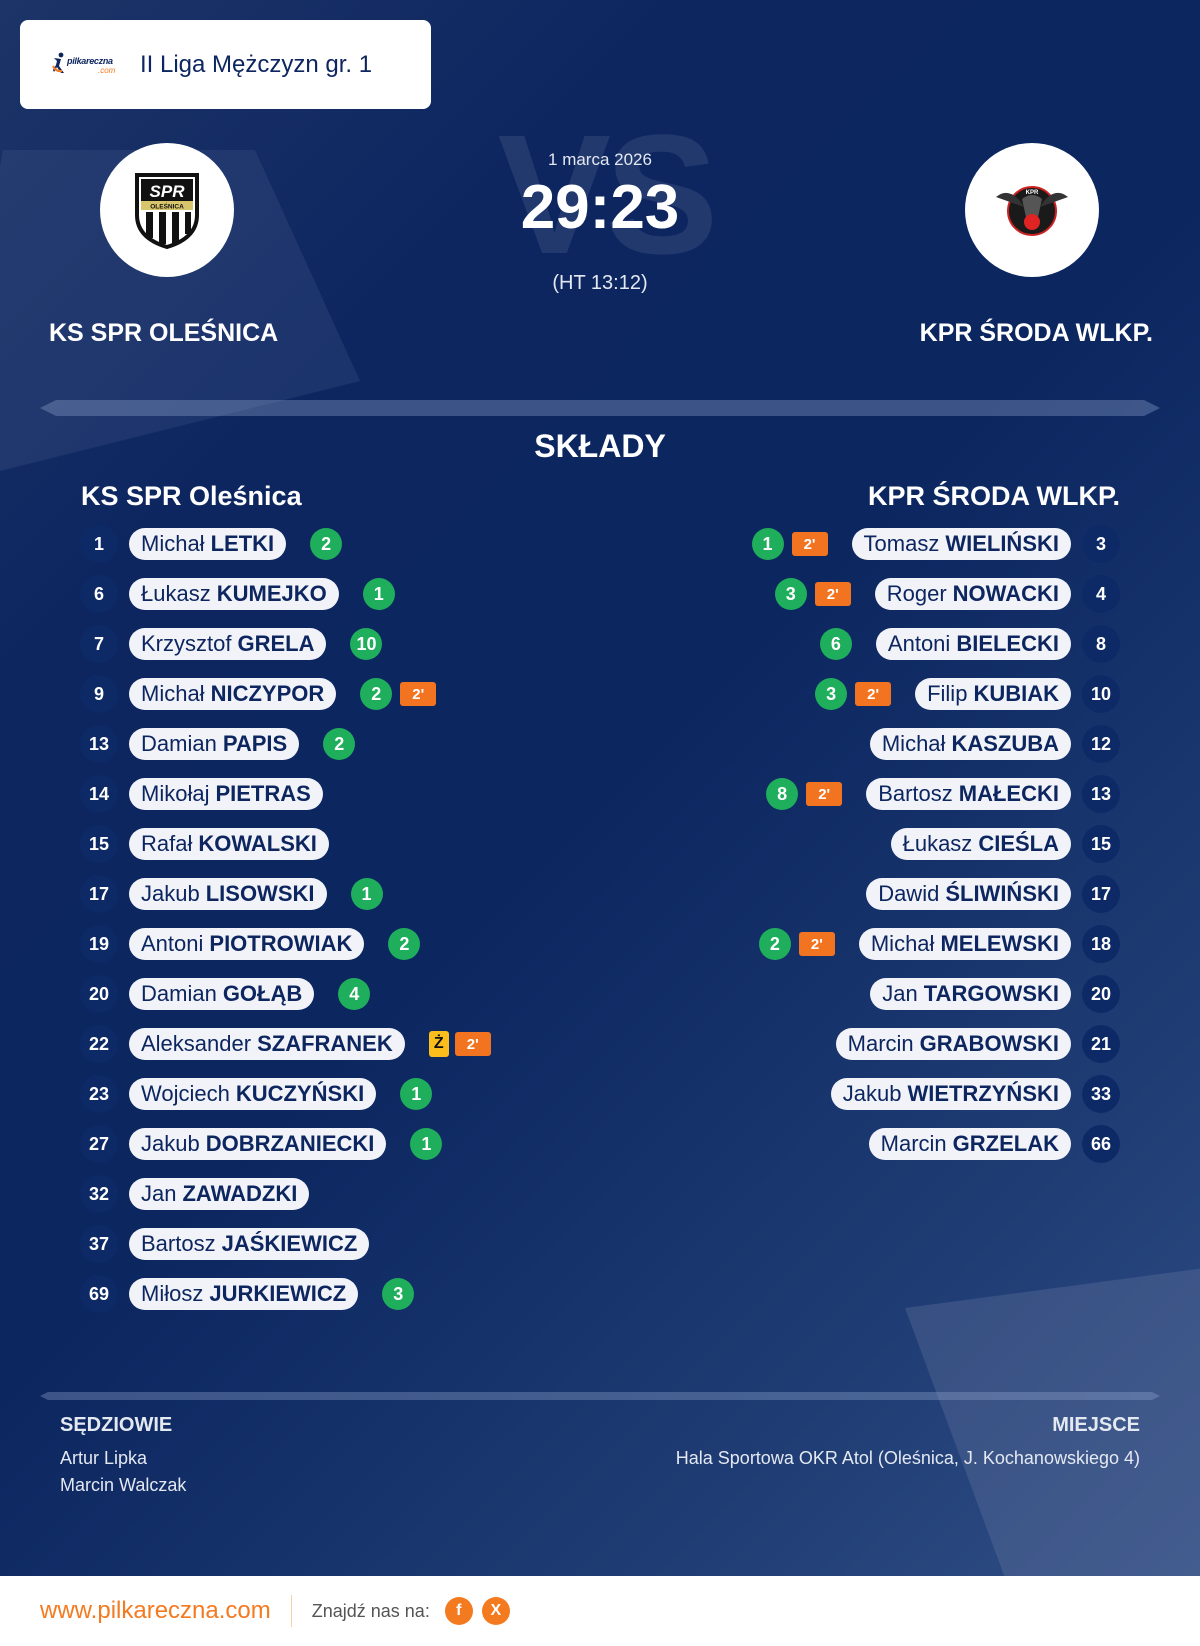 This screenshot has width=1200, height=1646. Describe the element at coordinates (1008, 793) in the screenshot. I see `player-last-name: MAŁECKI` at that location.